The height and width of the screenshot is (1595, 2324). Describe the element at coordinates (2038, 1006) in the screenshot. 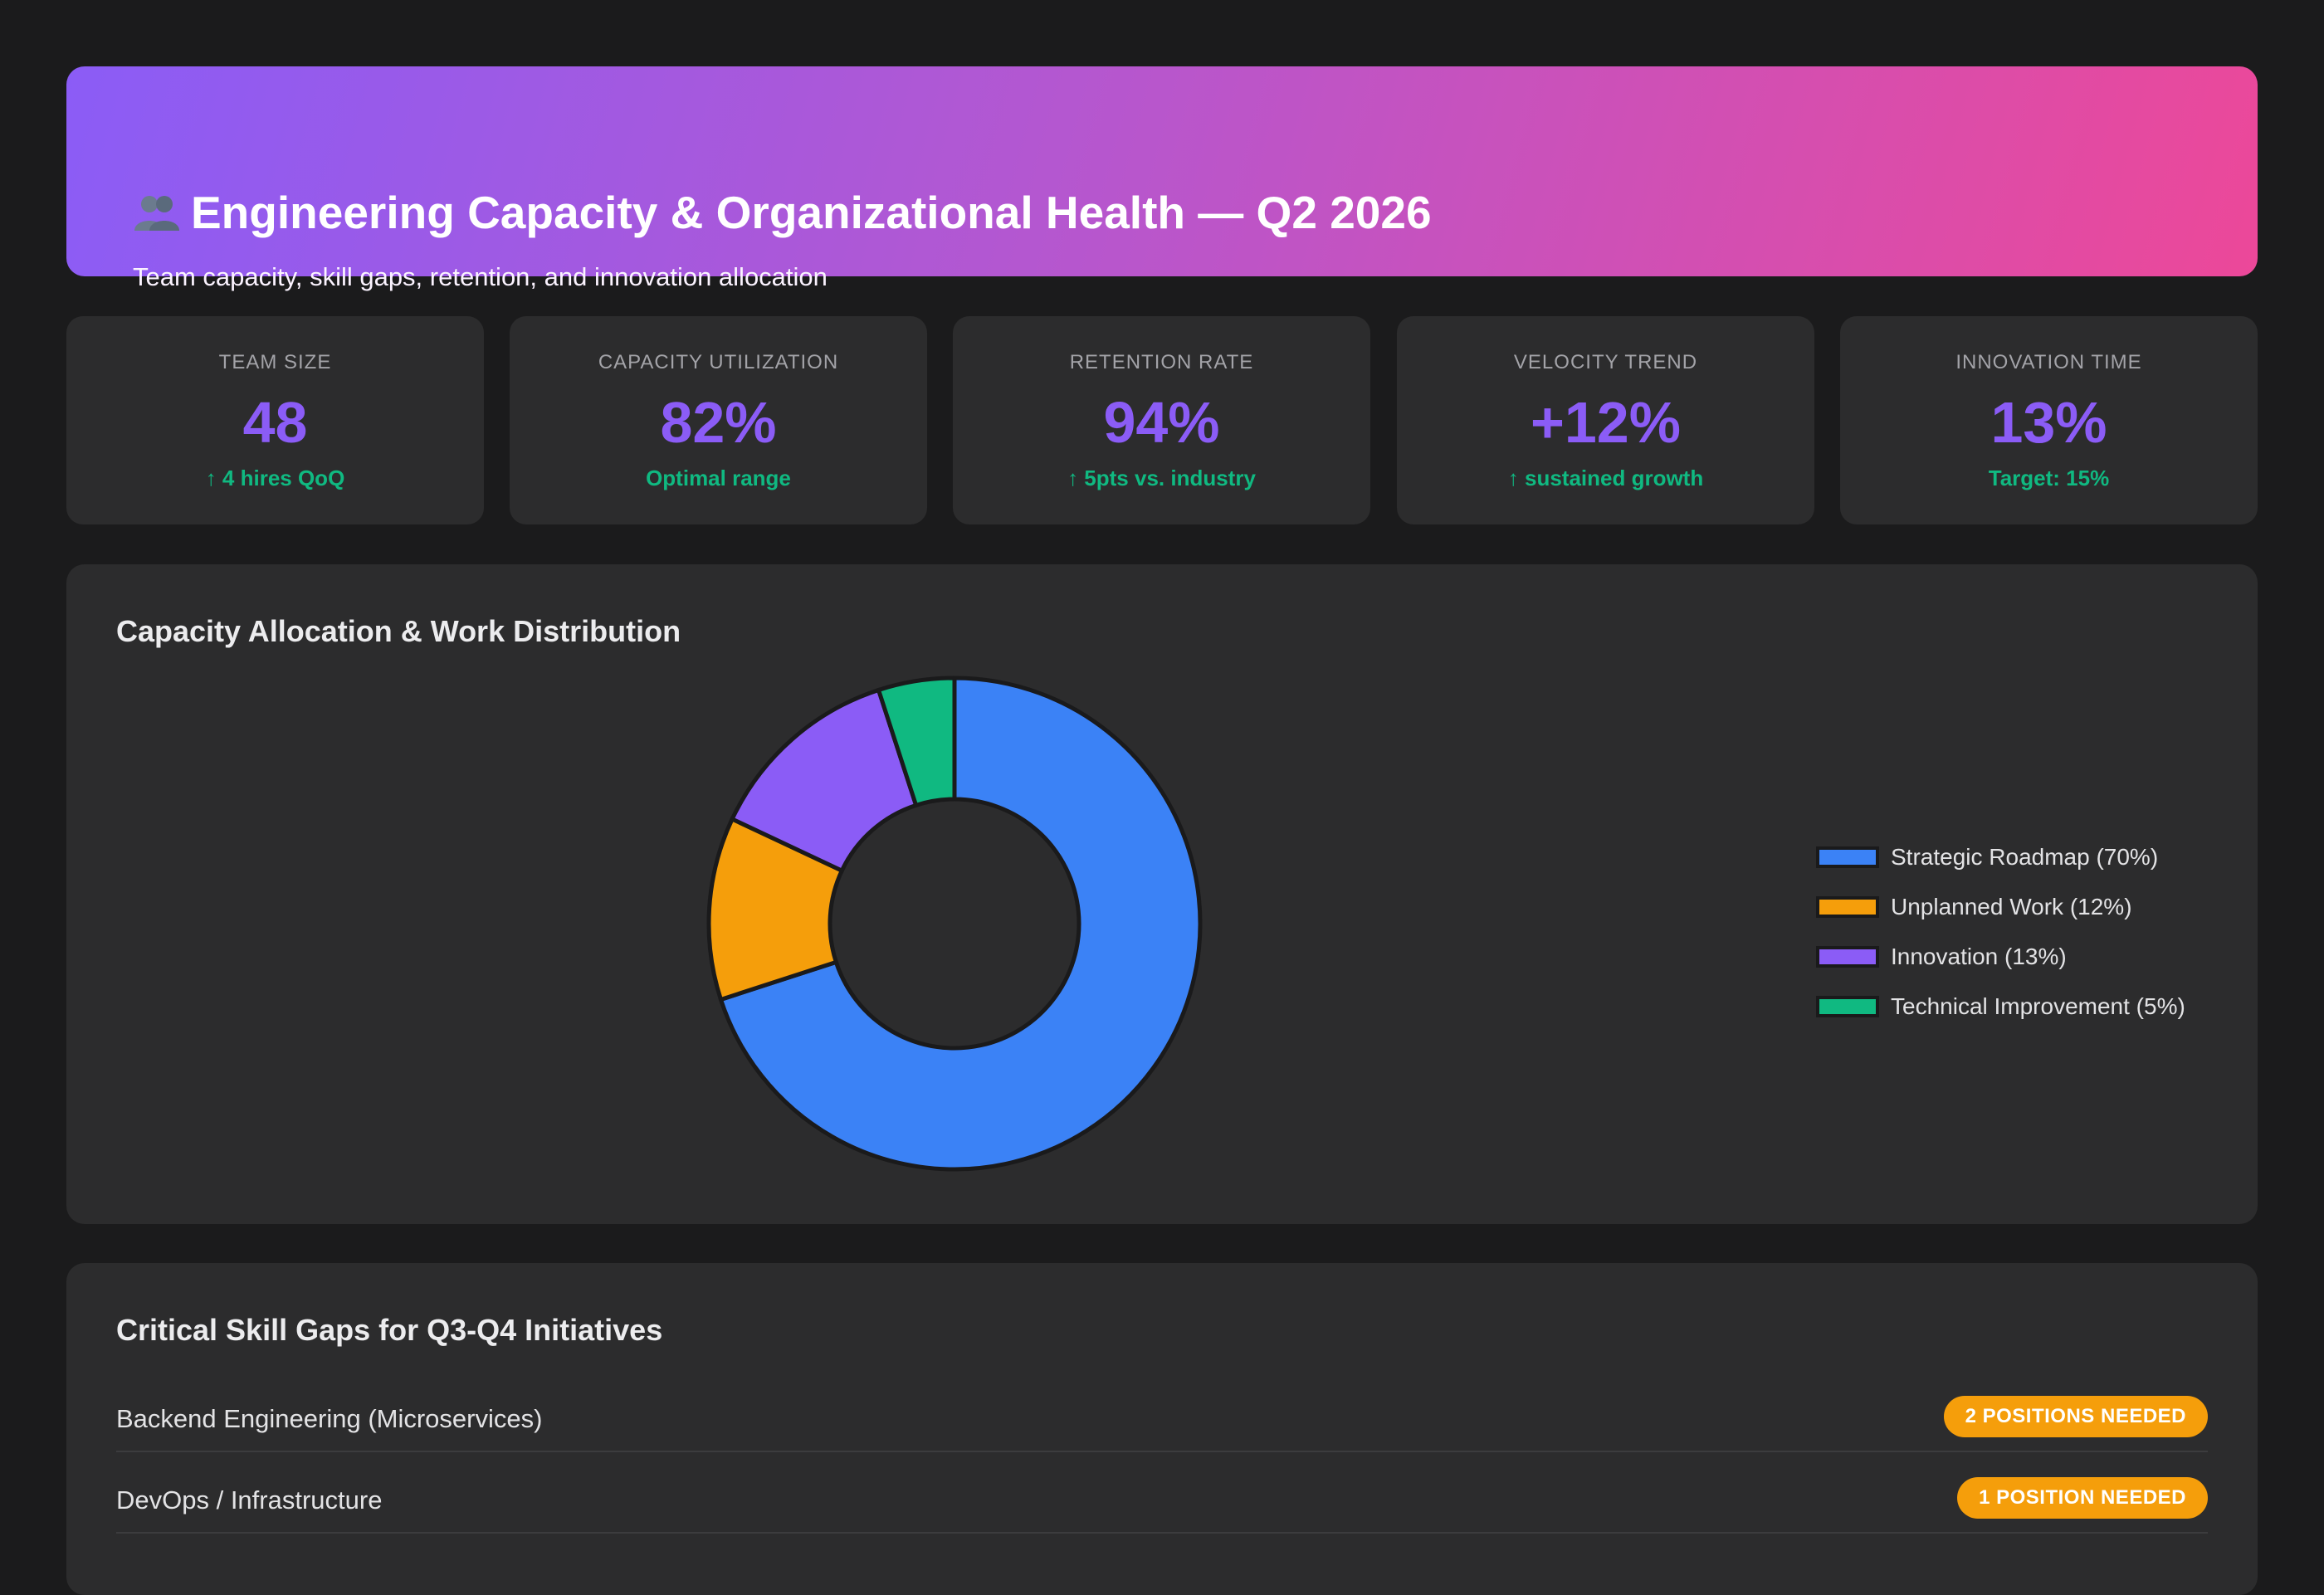

I see `legend-label: Technical Improvement (5%)` at that location.